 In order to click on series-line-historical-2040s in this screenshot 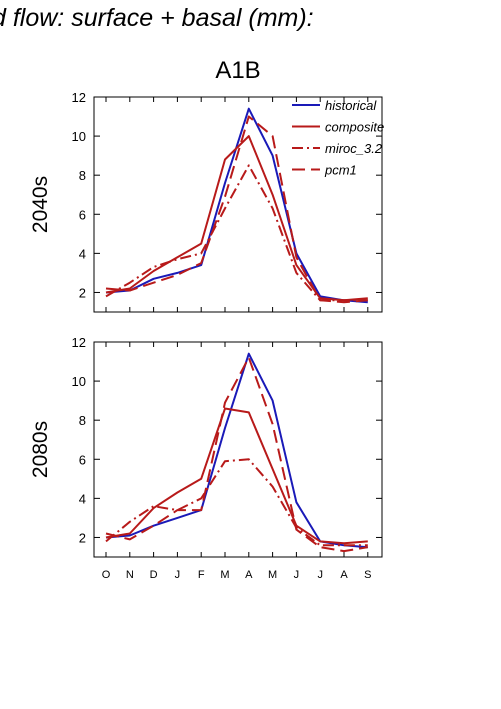, I will do `click(236, 205)`.